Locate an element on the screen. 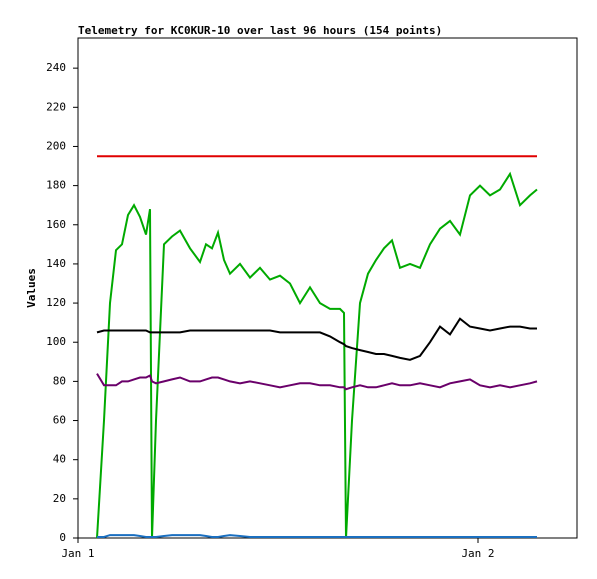 The image size is (597, 579). y-tick-label: 160 is located at coordinates (56, 224).